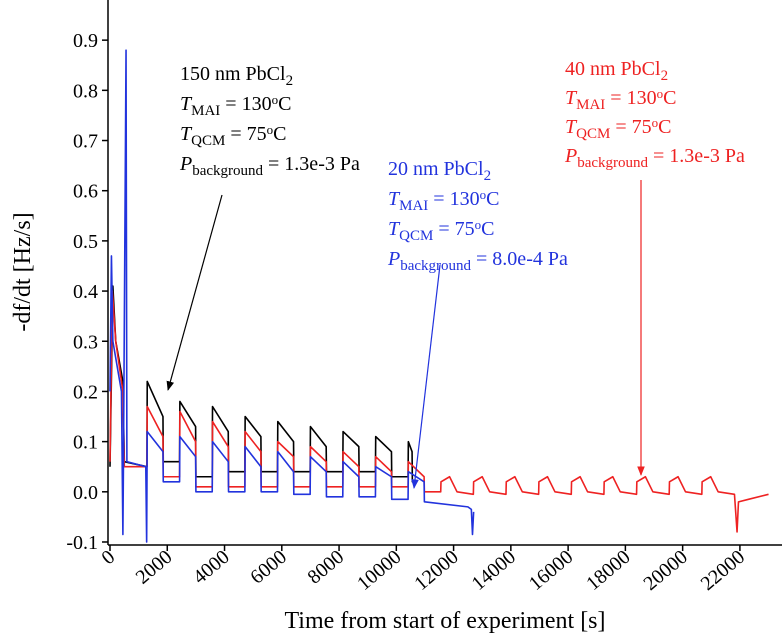 This screenshot has height=638, width=782. What do you see at coordinates (85, 493) in the screenshot?
I see `y-tick-label: 0.0` at bounding box center [85, 493].